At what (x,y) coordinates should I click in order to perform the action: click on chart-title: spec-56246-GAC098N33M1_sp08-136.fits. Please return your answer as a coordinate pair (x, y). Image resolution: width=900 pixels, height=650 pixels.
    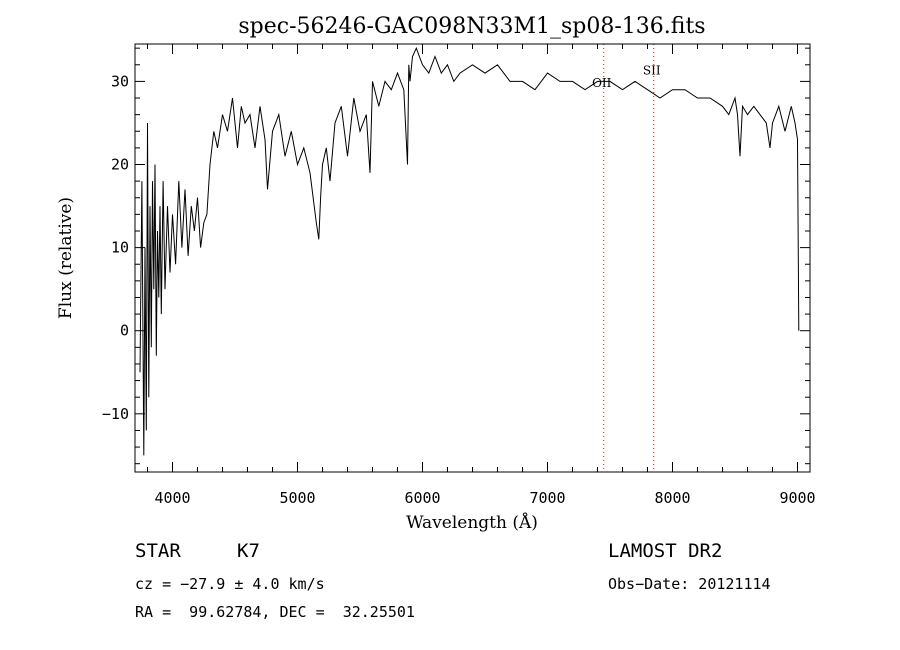
    Looking at the image, I should click on (471, 26).